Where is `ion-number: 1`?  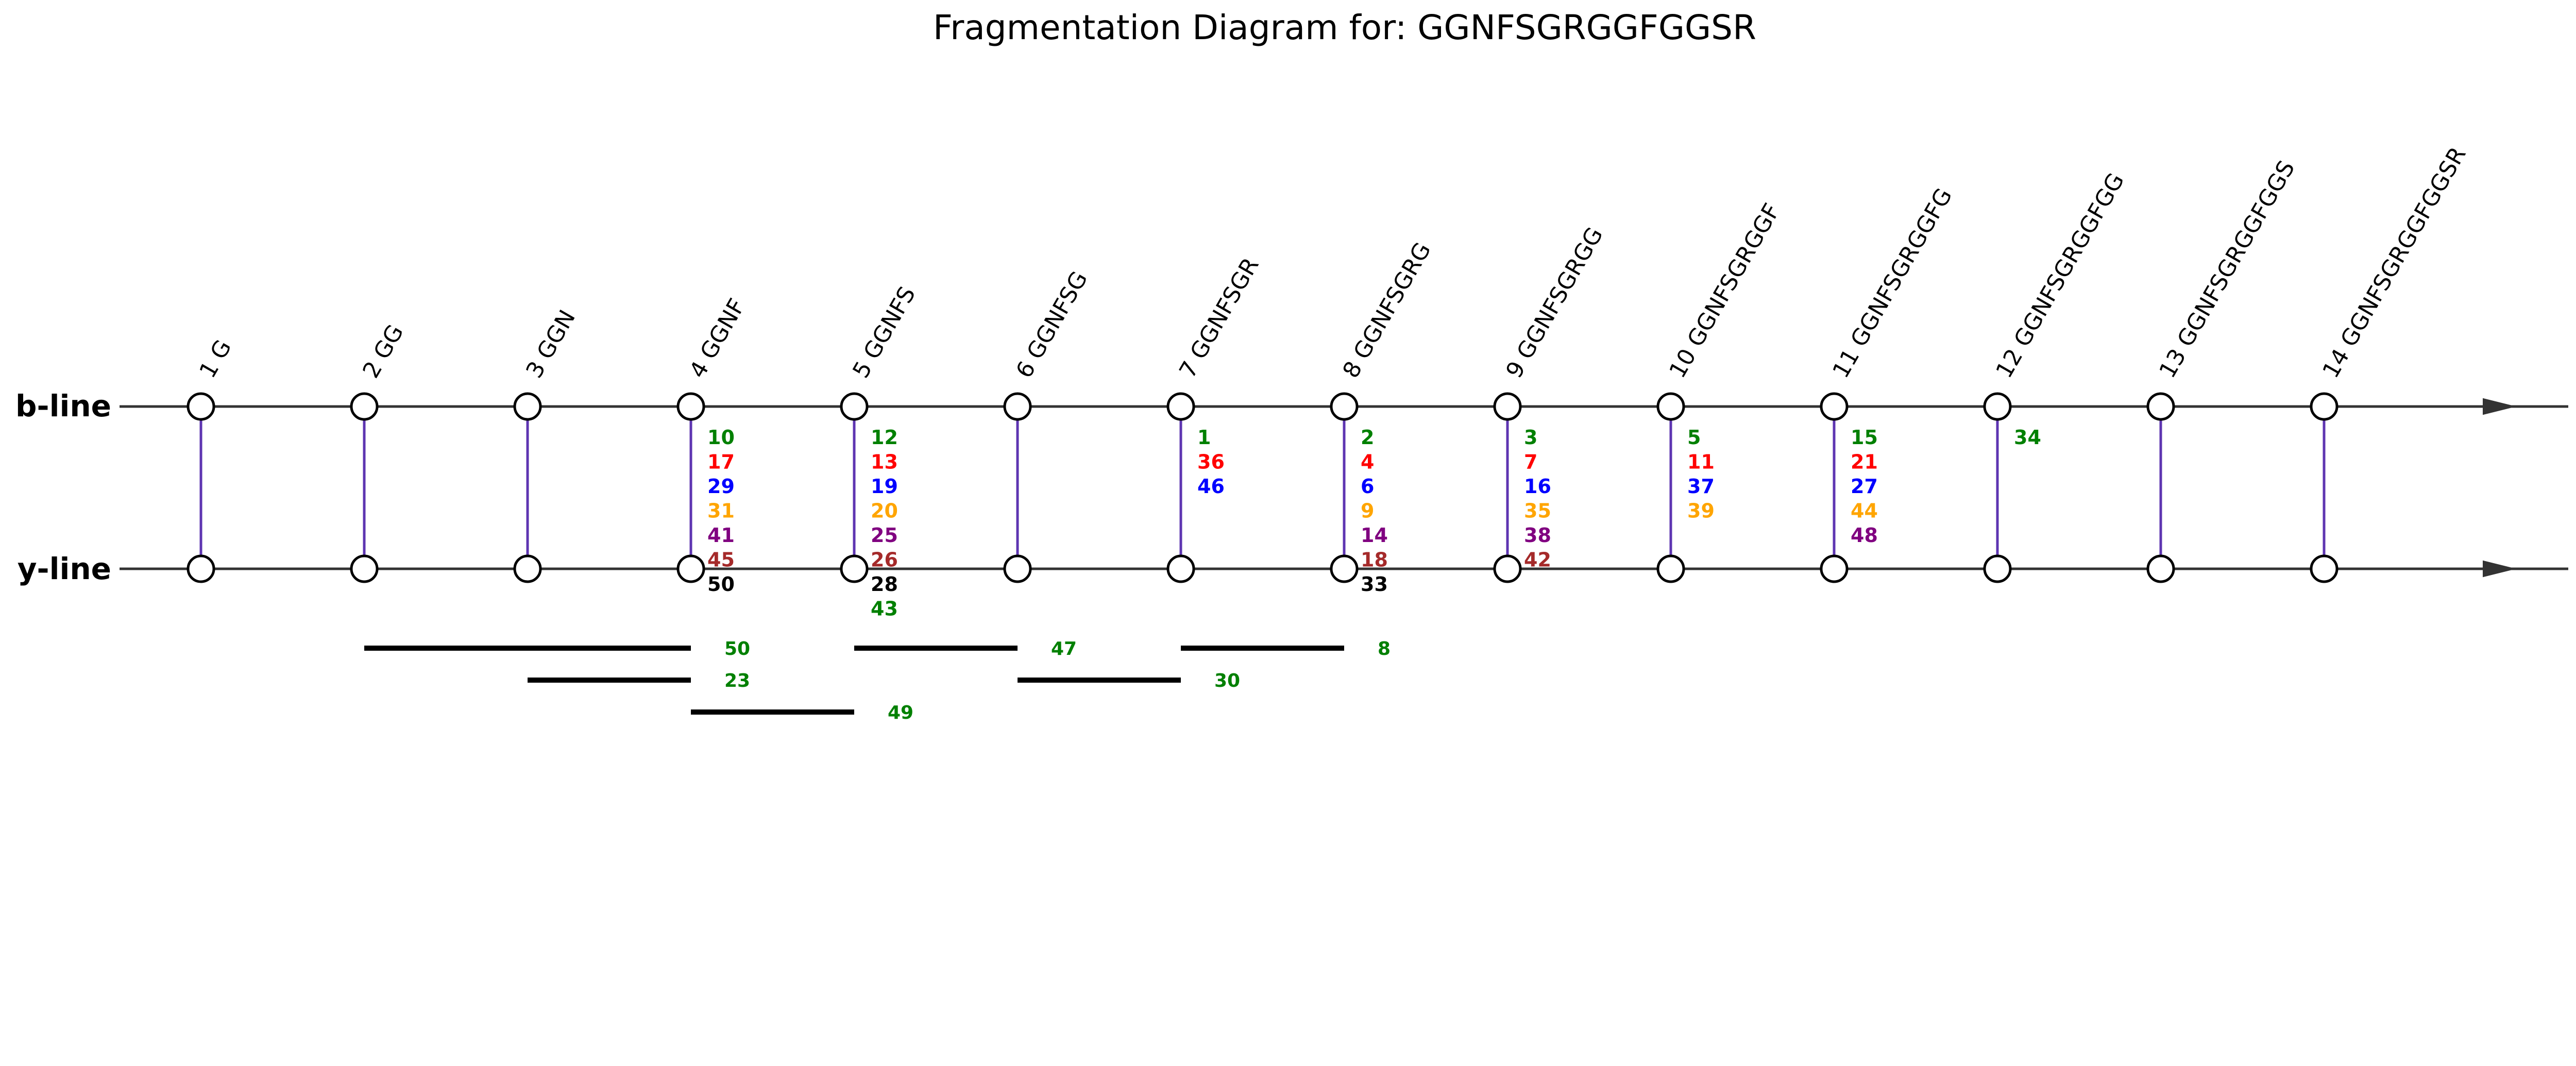
ion-number: 1 is located at coordinates (1204, 437).